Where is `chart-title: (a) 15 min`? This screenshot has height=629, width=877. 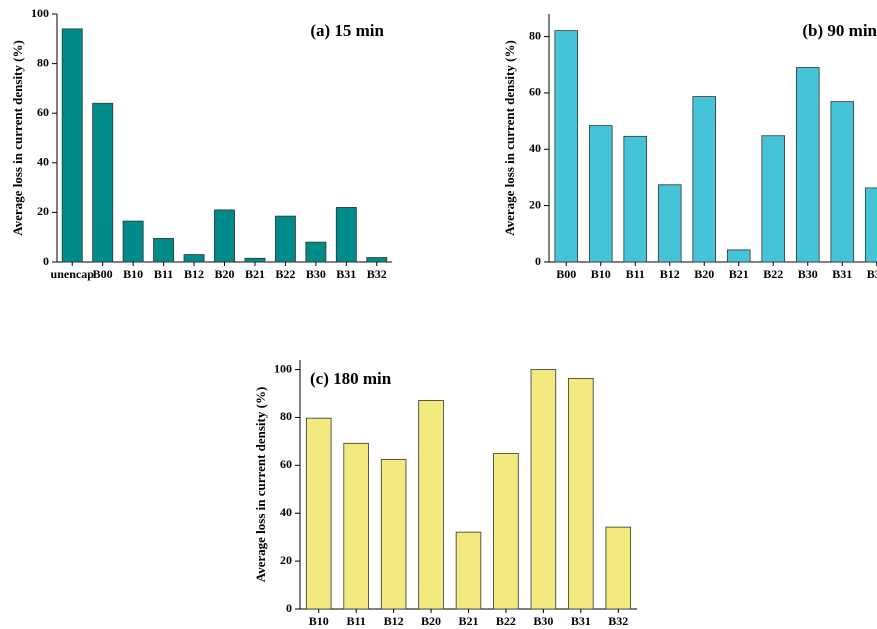
chart-title: (a) 15 min is located at coordinates (347, 30).